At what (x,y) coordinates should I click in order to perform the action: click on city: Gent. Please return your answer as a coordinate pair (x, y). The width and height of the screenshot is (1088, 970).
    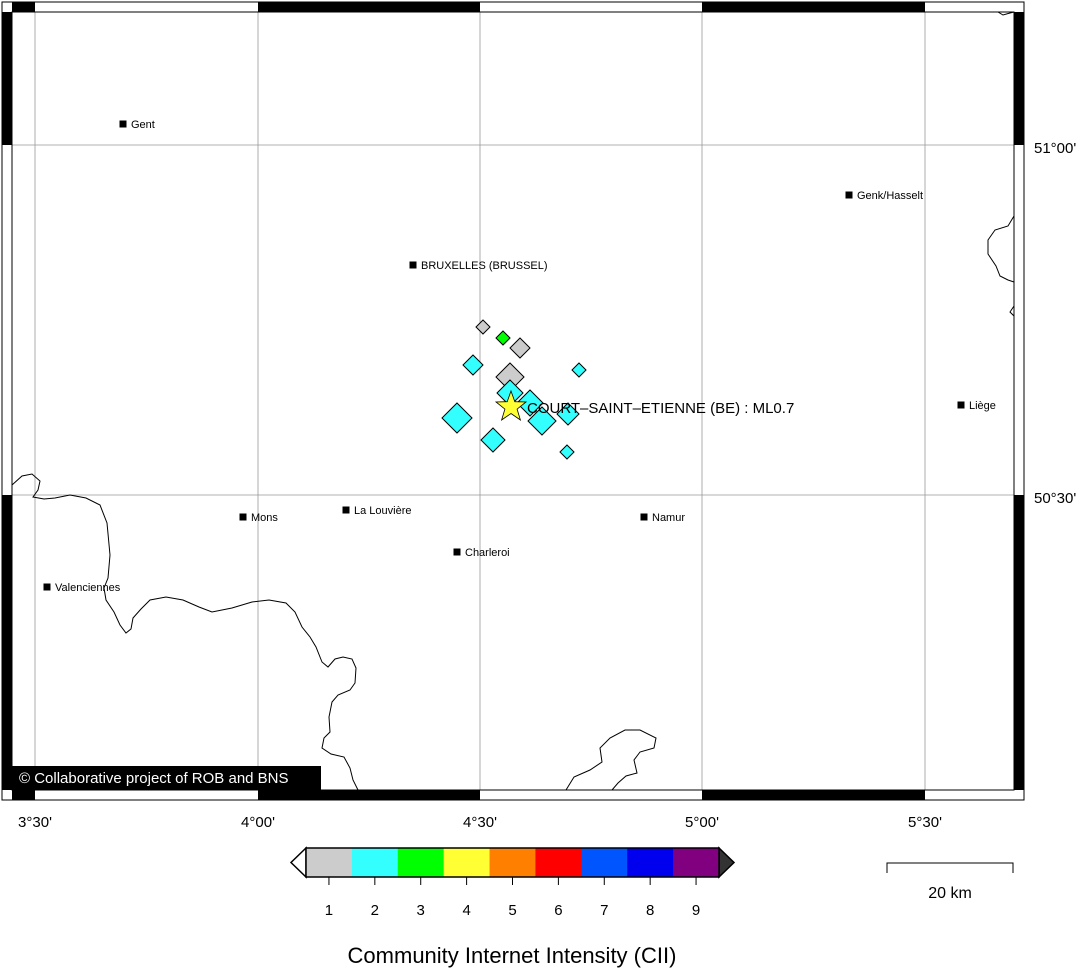
    Looking at the image, I should click on (137, 125).